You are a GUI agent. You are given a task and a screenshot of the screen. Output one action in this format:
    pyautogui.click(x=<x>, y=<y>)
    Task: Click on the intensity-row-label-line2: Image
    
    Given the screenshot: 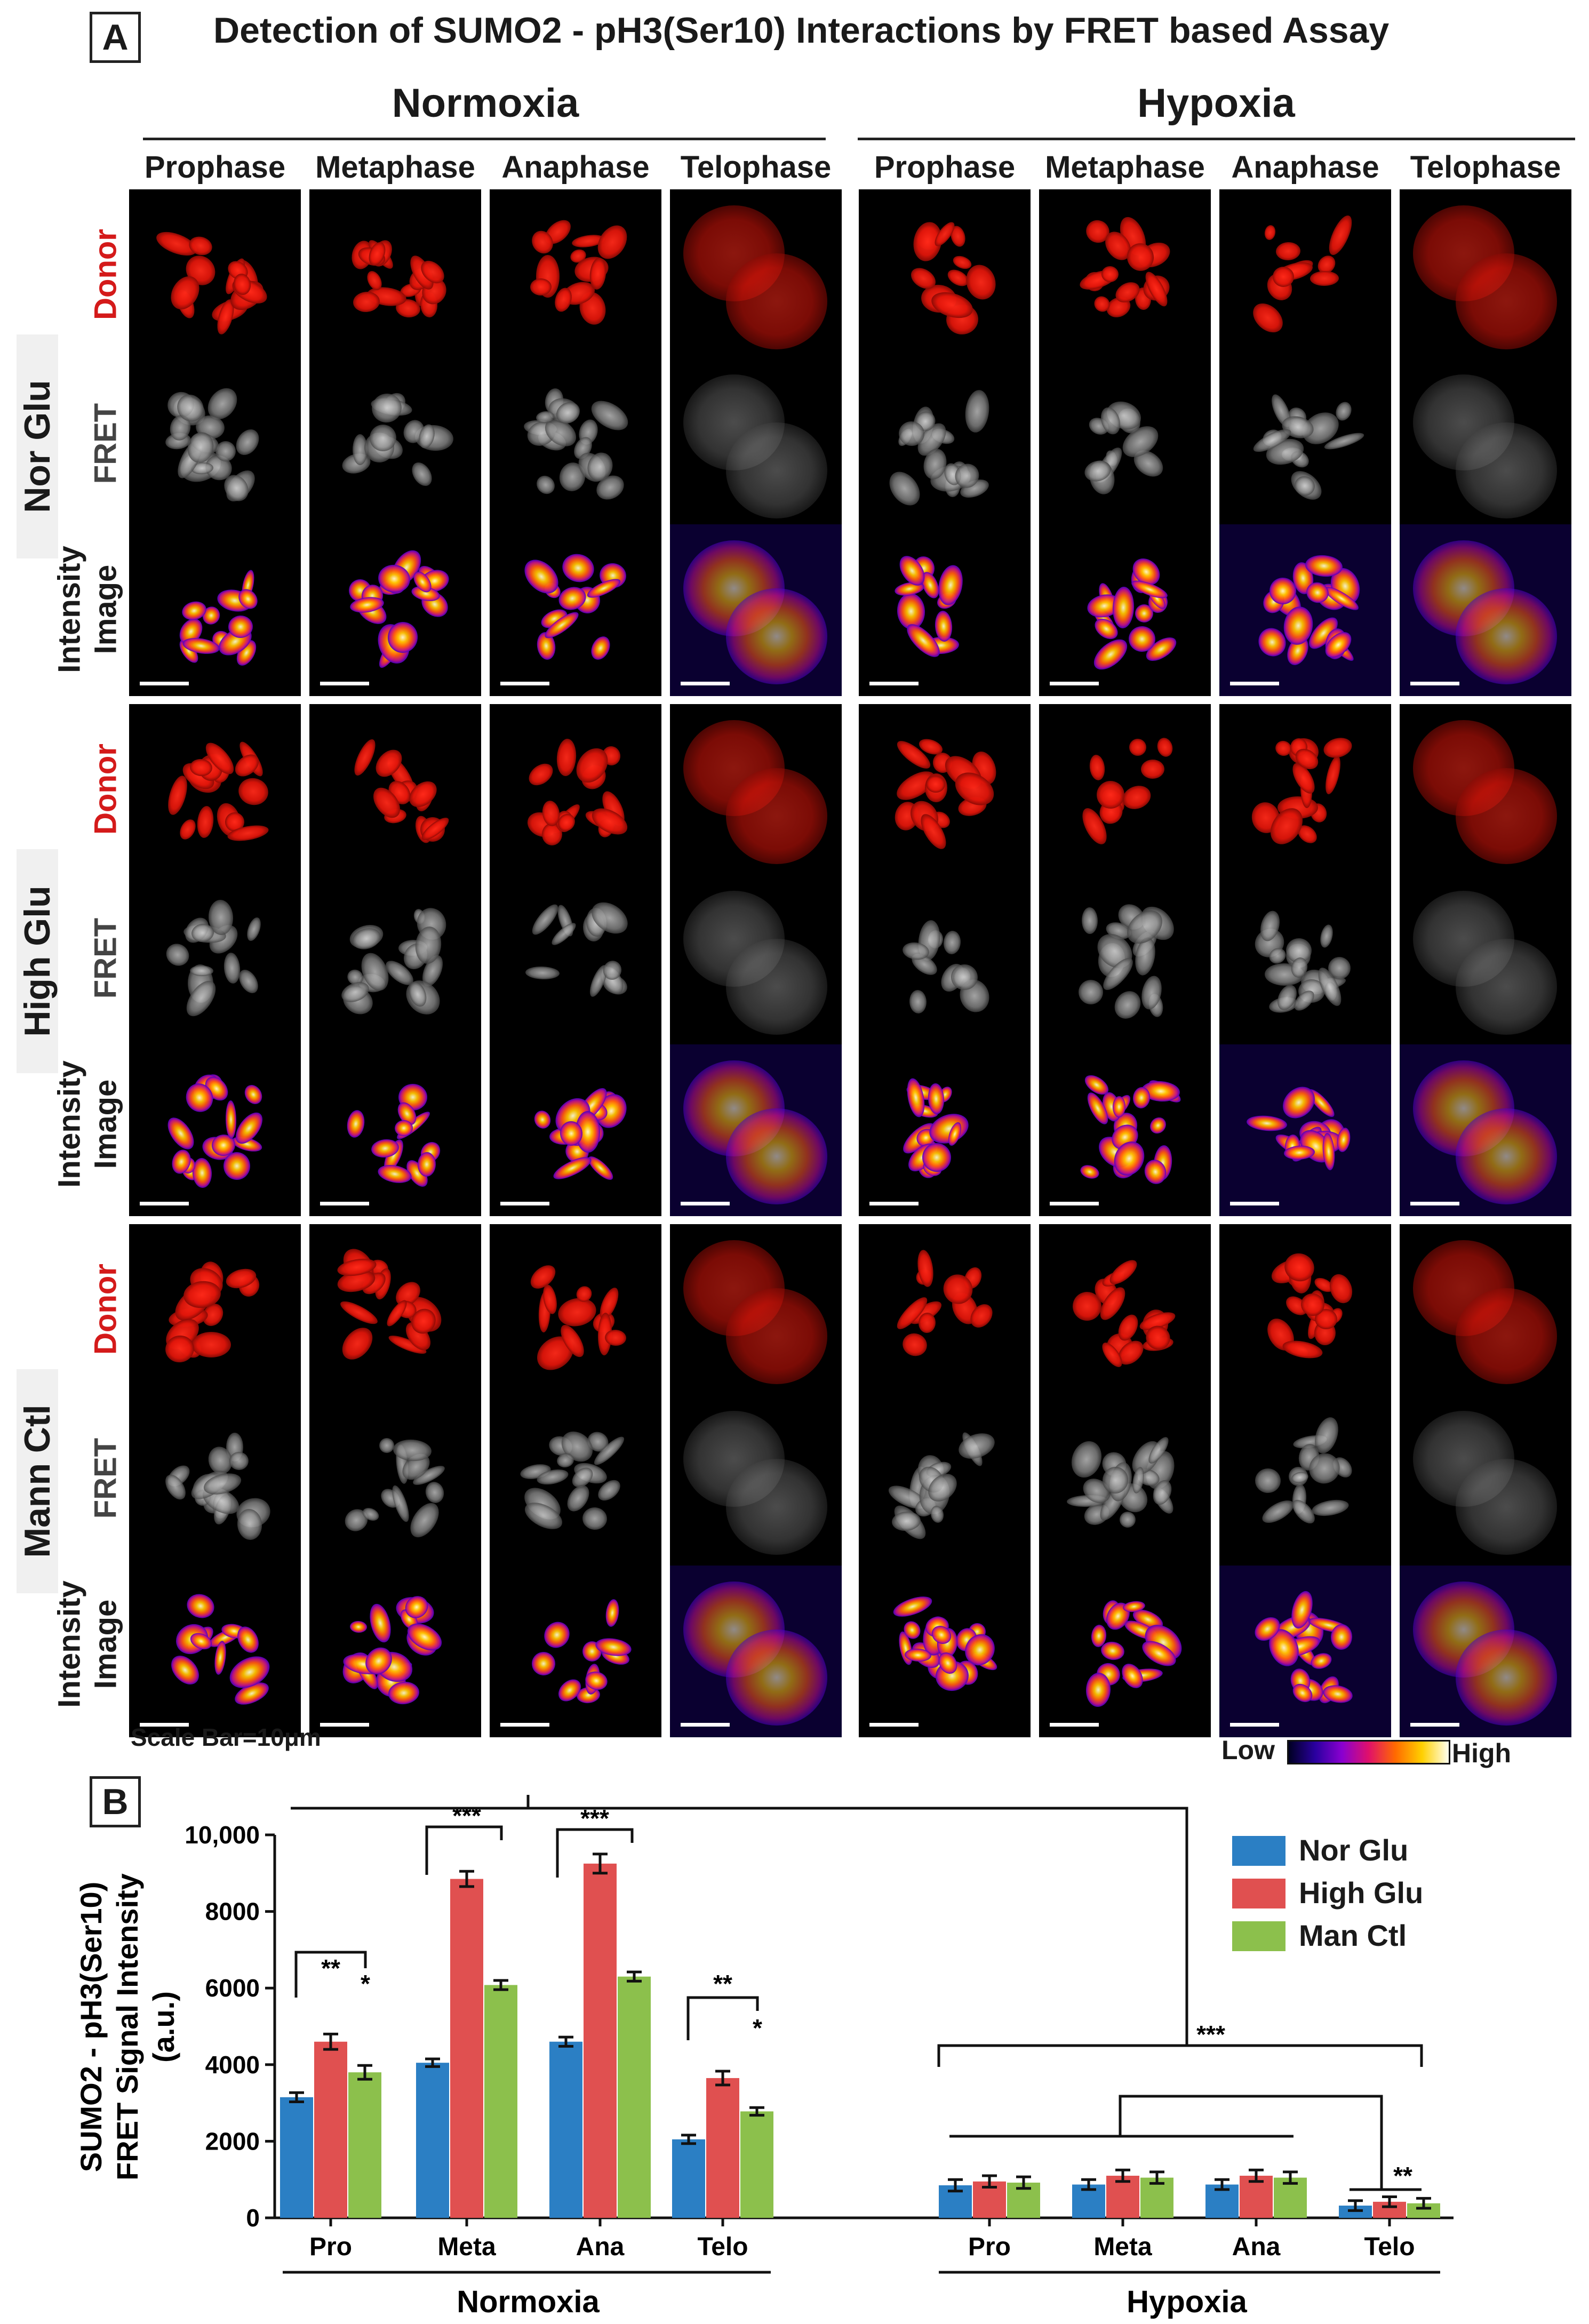 What is the action you would take?
    pyautogui.click(x=105, y=1124)
    